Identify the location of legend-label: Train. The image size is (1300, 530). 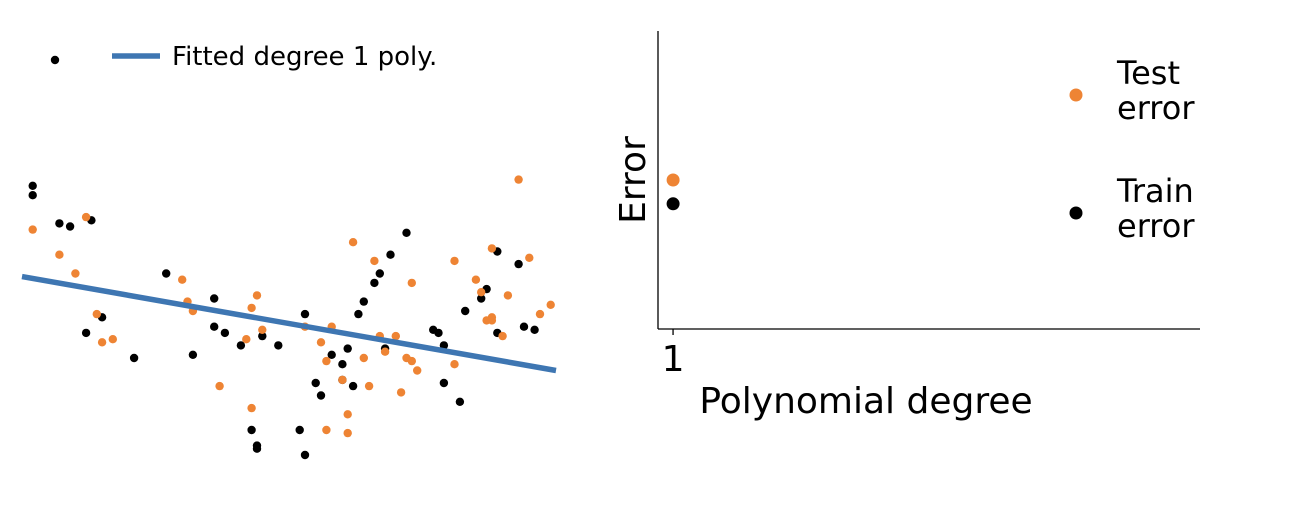
(1155, 191).